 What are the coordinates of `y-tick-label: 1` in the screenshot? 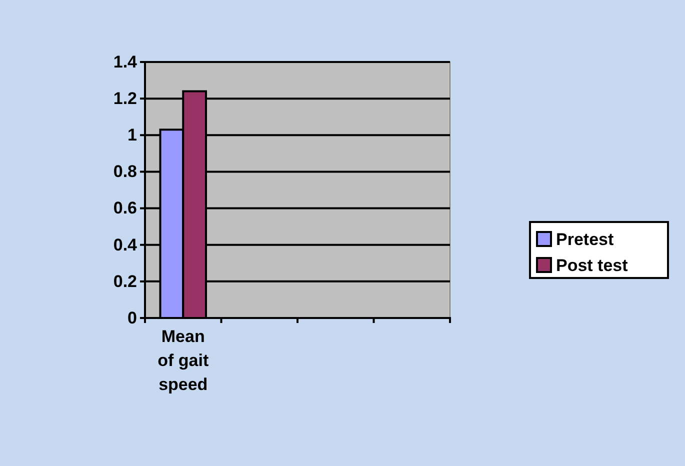 It's located at (132, 135).